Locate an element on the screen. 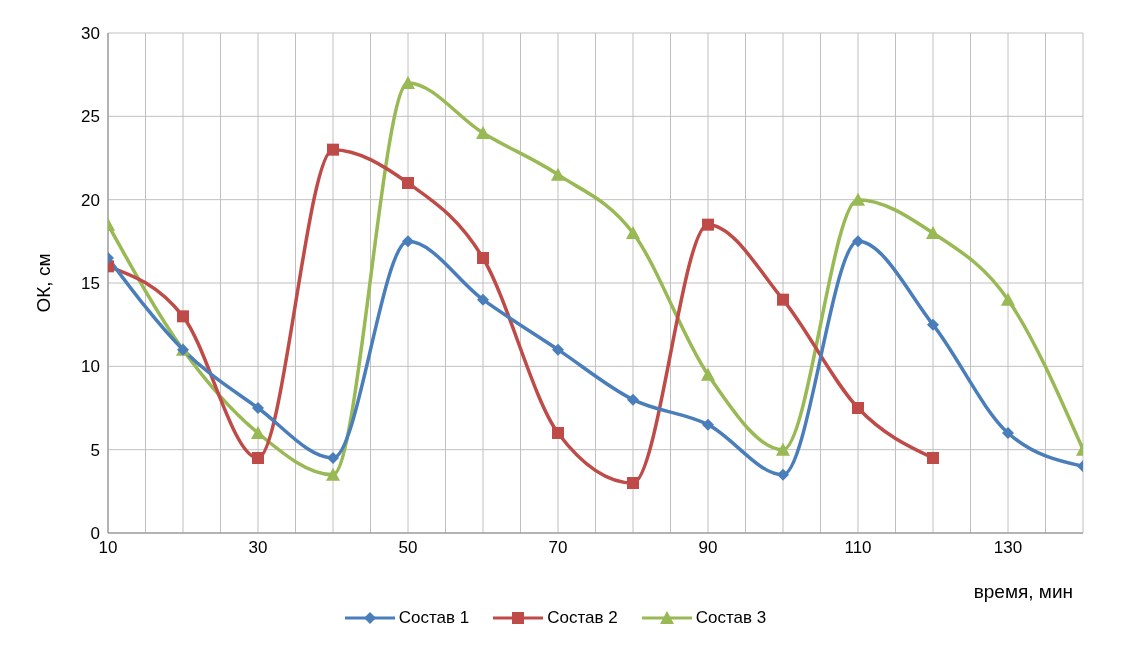  x-tick-label: 30 is located at coordinates (258, 548).